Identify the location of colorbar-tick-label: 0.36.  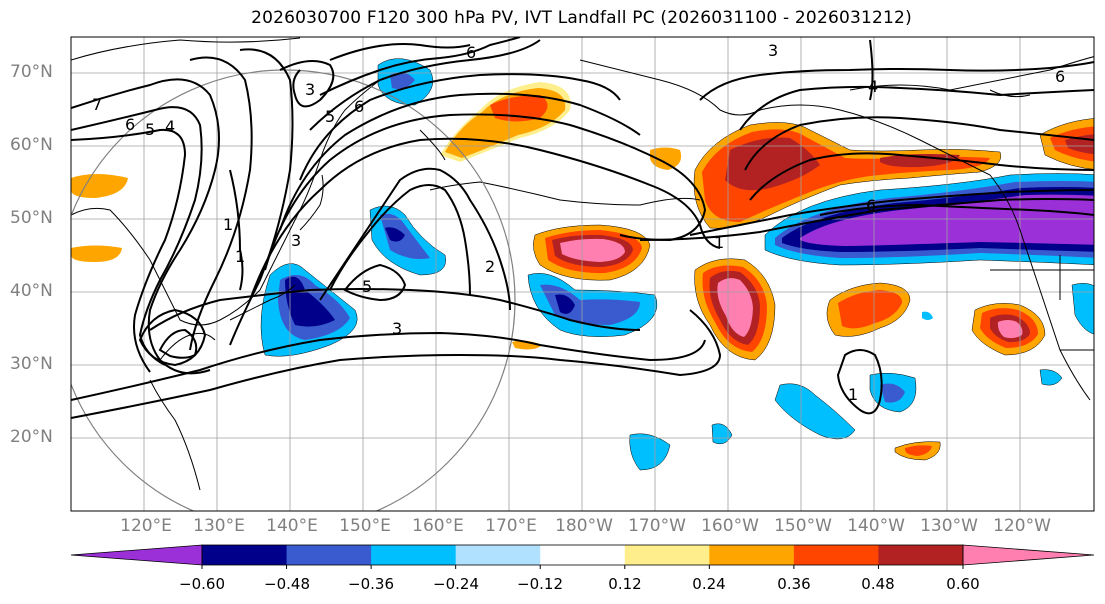
(794, 584).